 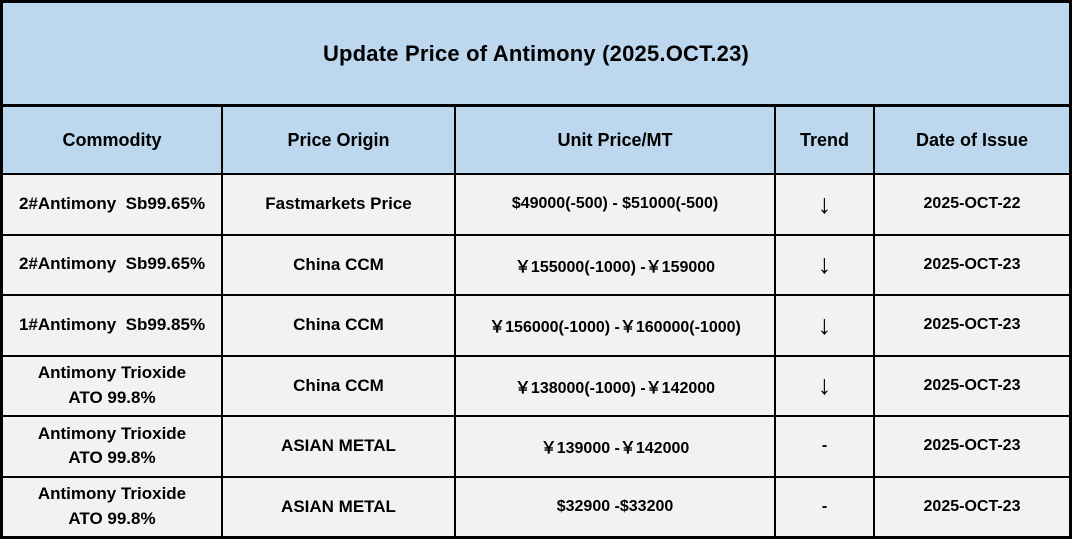 What do you see at coordinates (972, 139) in the screenshot?
I see `column-header-date-of-issue: Date of Issue` at bounding box center [972, 139].